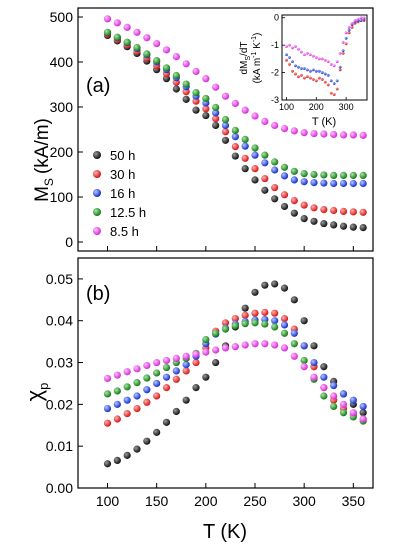 The height and width of the screenshot is (550, 412). I want to click on panel-b-xtick-label: 150, so click(157, 501).